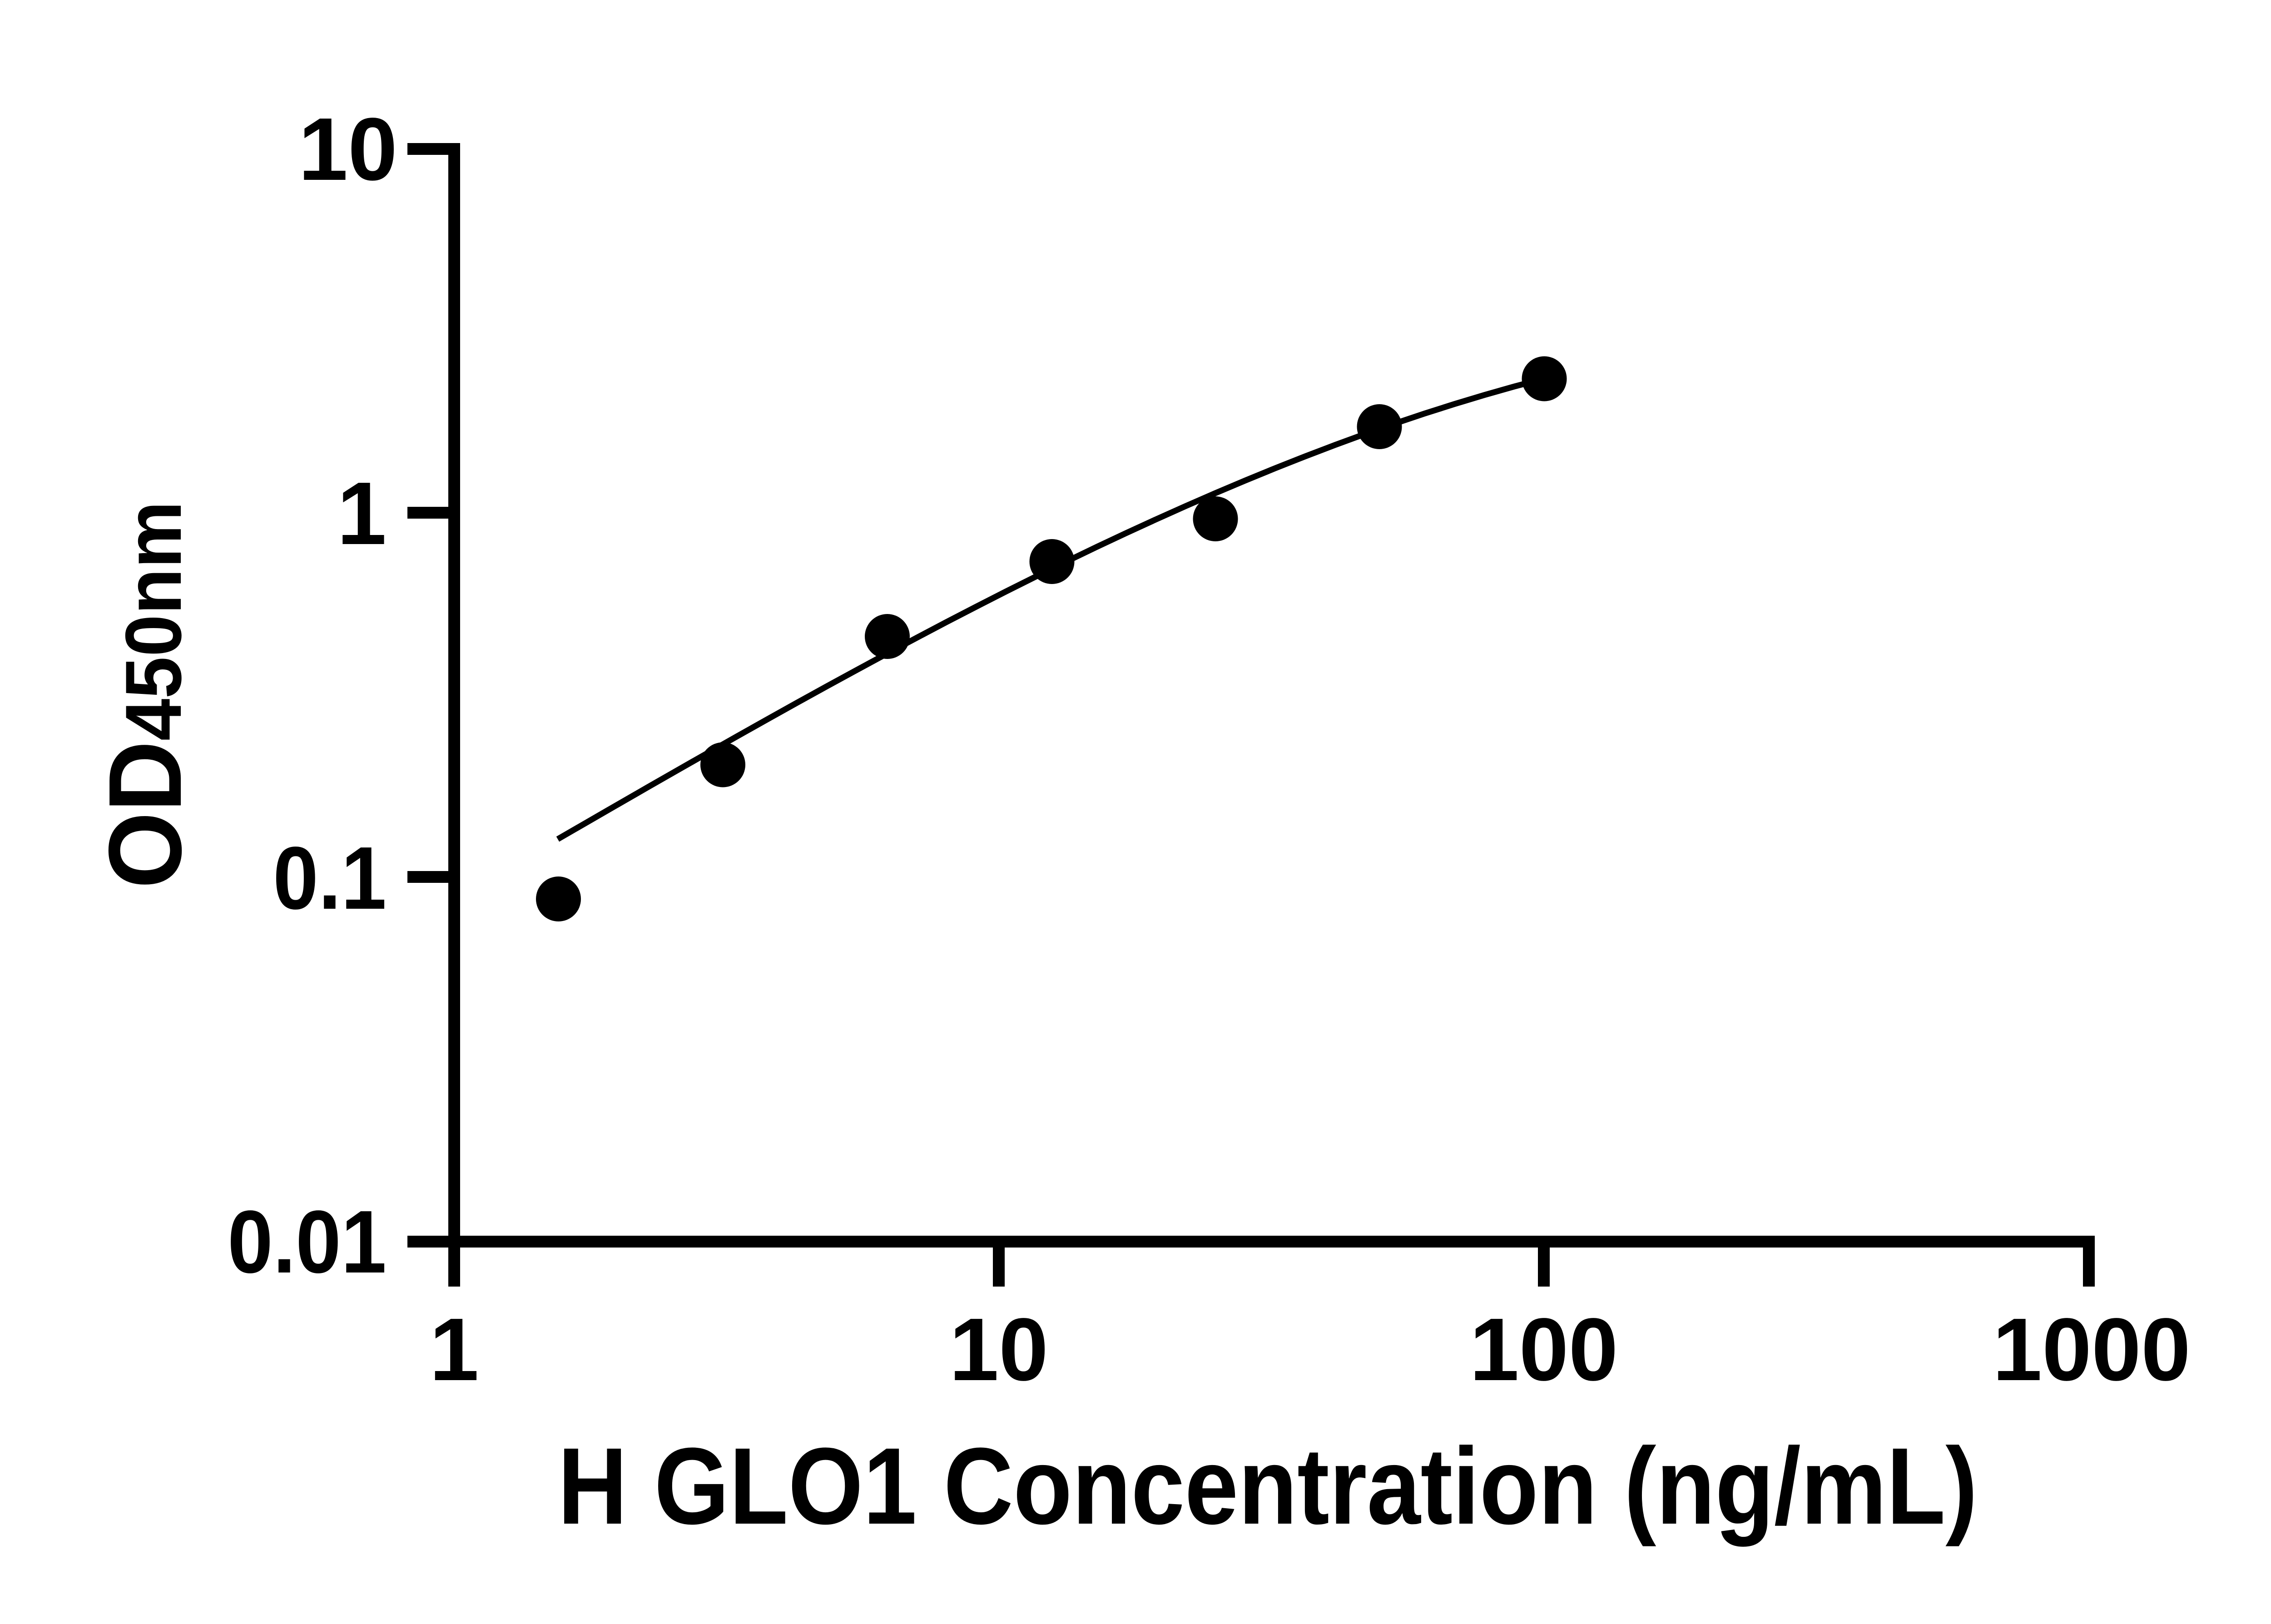 The width and height of the screenshot is (2271, 1624). I want to click on svg-text: H GLO1 Concentration (ng/mL), so click(1268, 1486).